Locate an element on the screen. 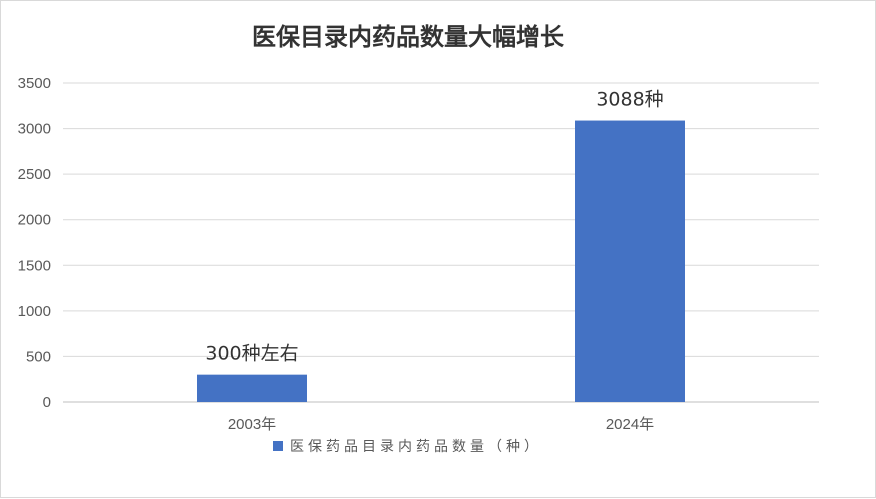 The height and width of the screenshot is (499, 876). legend-label: 医保药品目录内药品数量（种） is located at coordinates (416, 447).